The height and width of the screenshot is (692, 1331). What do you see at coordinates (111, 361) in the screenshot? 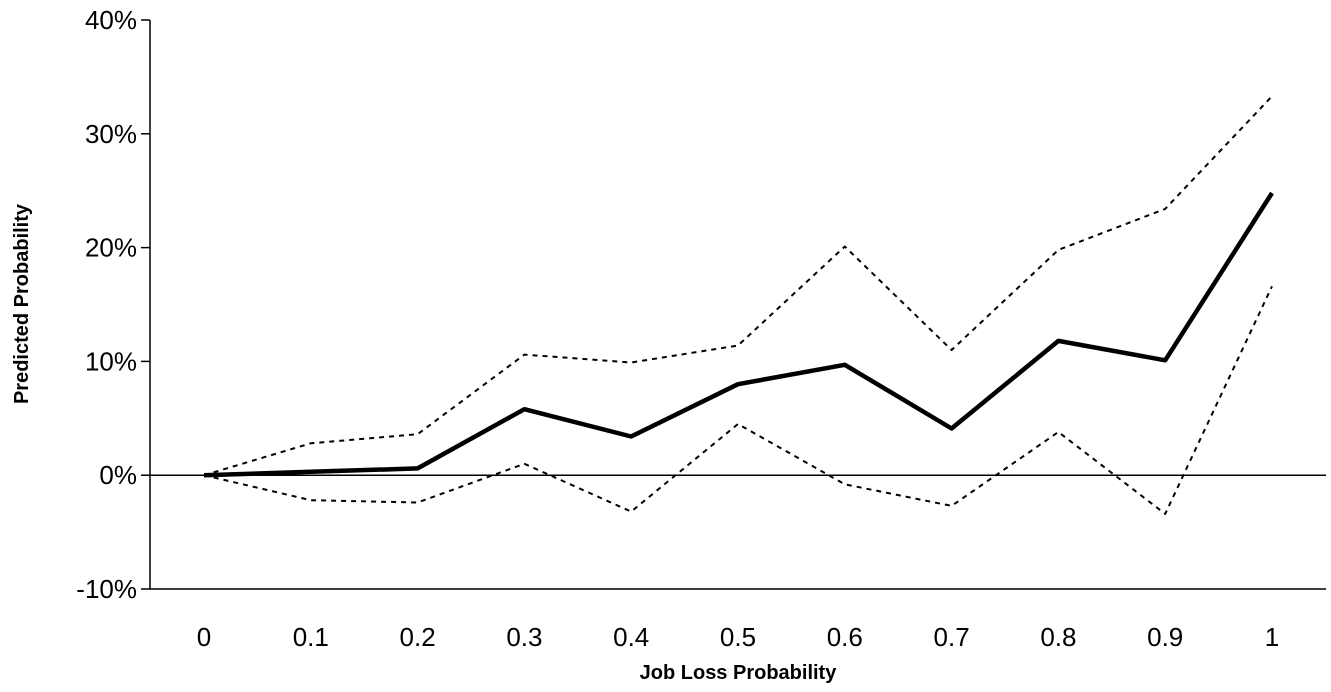
I see `y-tick-label: 10%` at bounding box center [111, 361].